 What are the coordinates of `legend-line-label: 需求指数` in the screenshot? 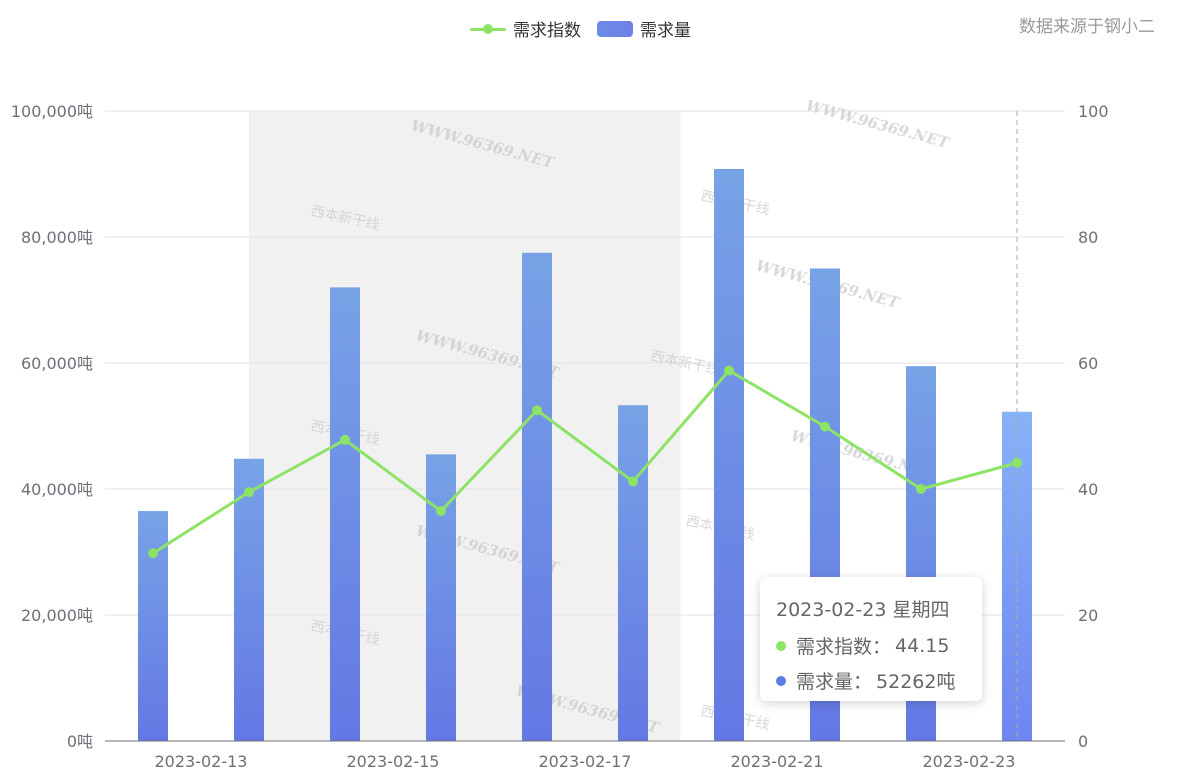 It's located at (547, 31).